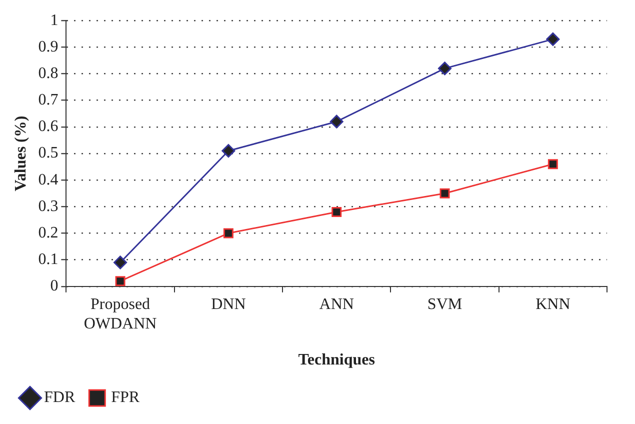  I want to click on x-tick-label: DNN, so click(228, 305).